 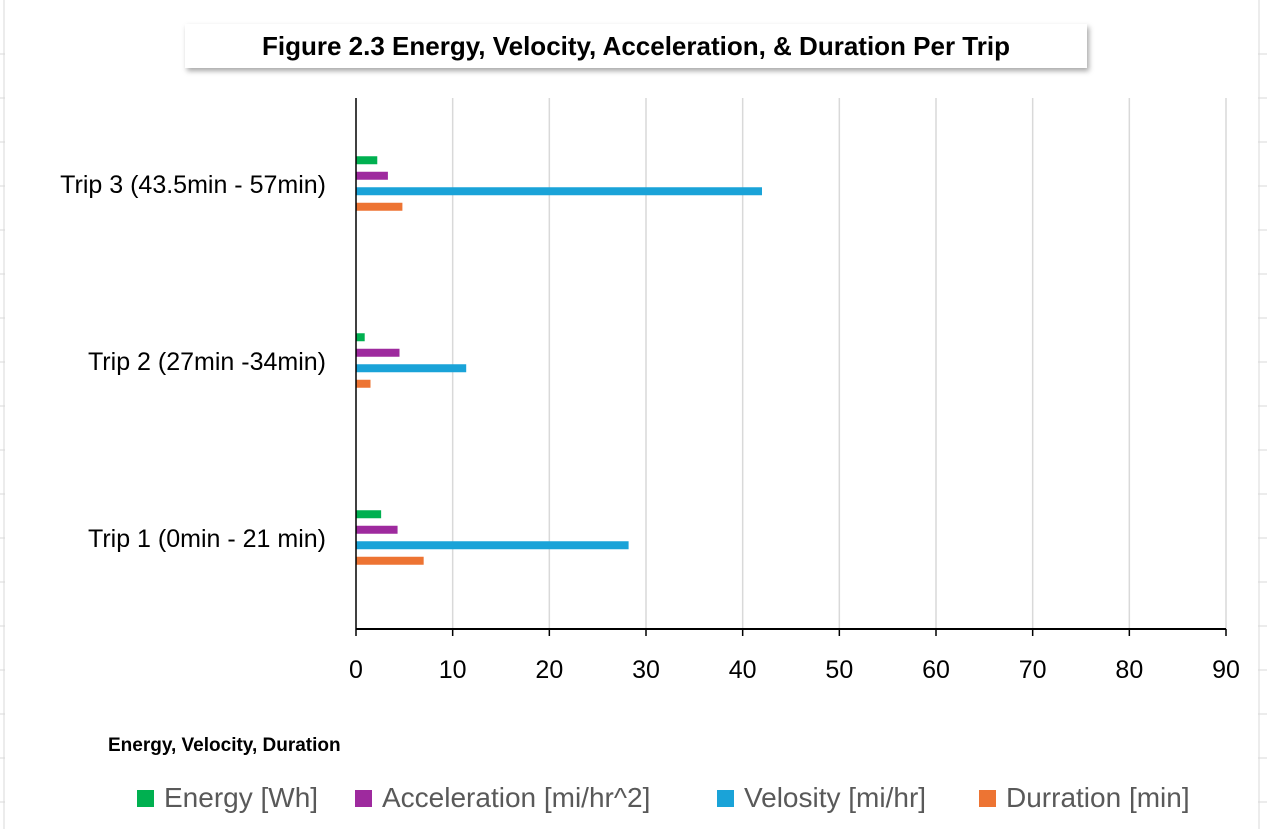 What do you see at coordinates (1033, 670) in the screenshot?
I see `x-tick-label: 70` at bounding box center [1033, 670].